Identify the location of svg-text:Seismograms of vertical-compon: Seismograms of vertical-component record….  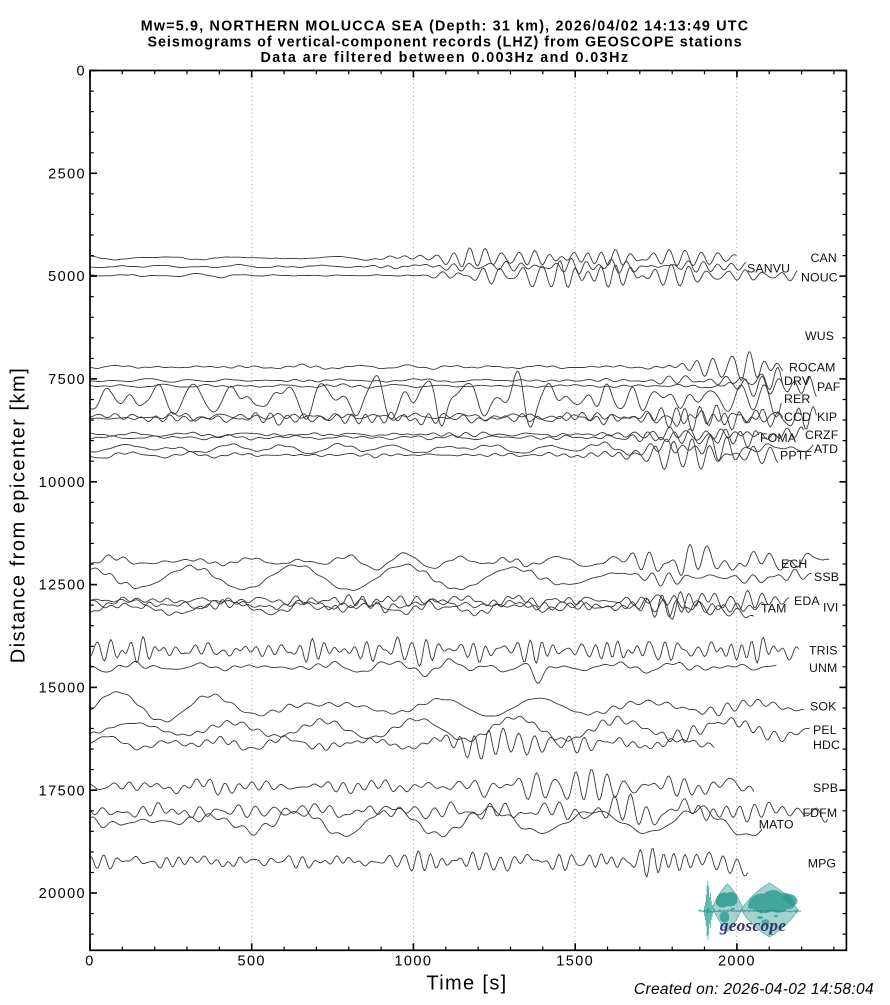
(444, 42).